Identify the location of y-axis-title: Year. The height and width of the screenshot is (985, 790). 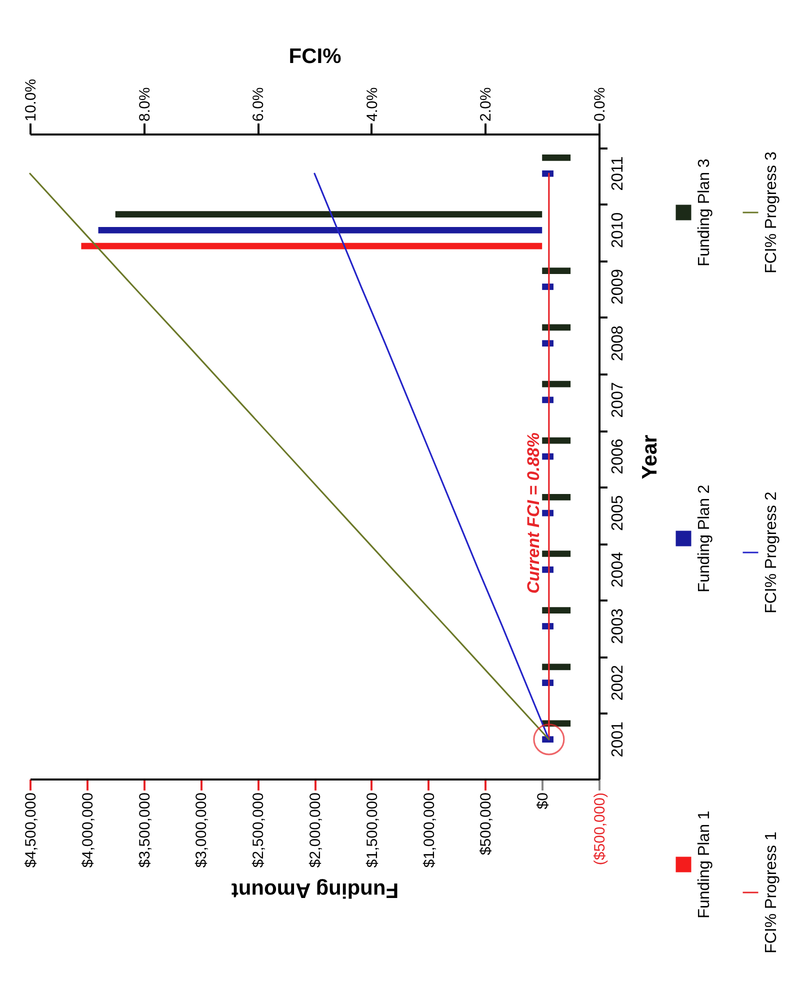
(650, 457).